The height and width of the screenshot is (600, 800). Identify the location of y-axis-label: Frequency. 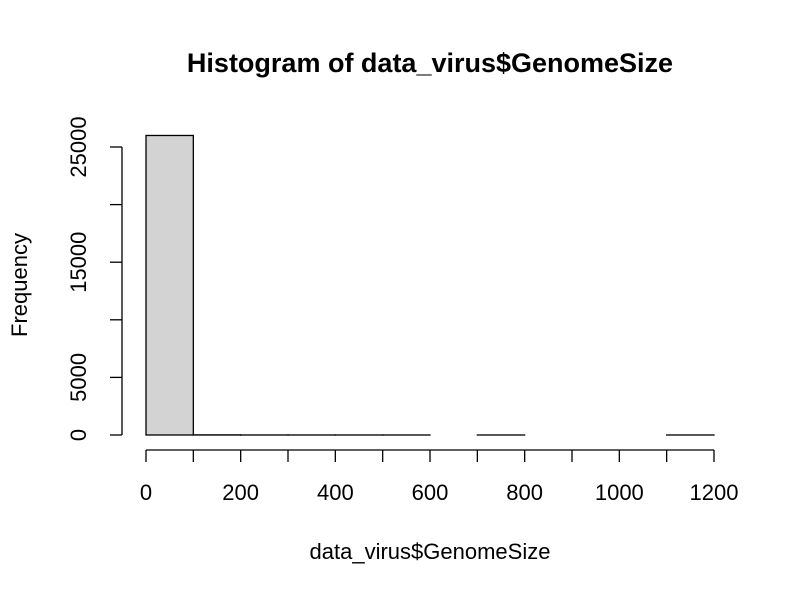
(19, 285).